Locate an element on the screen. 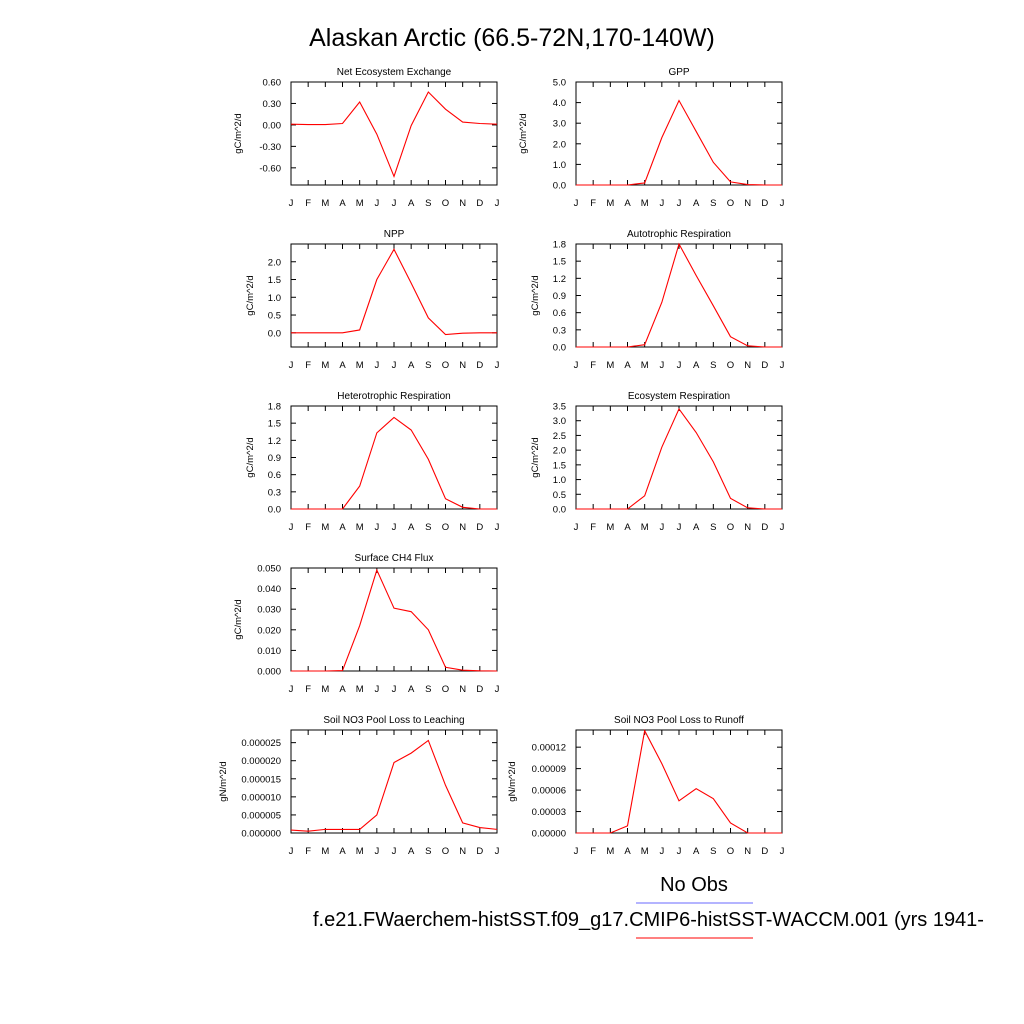  y-tick-label: 0.00003 is located at coordinates (549, 812).